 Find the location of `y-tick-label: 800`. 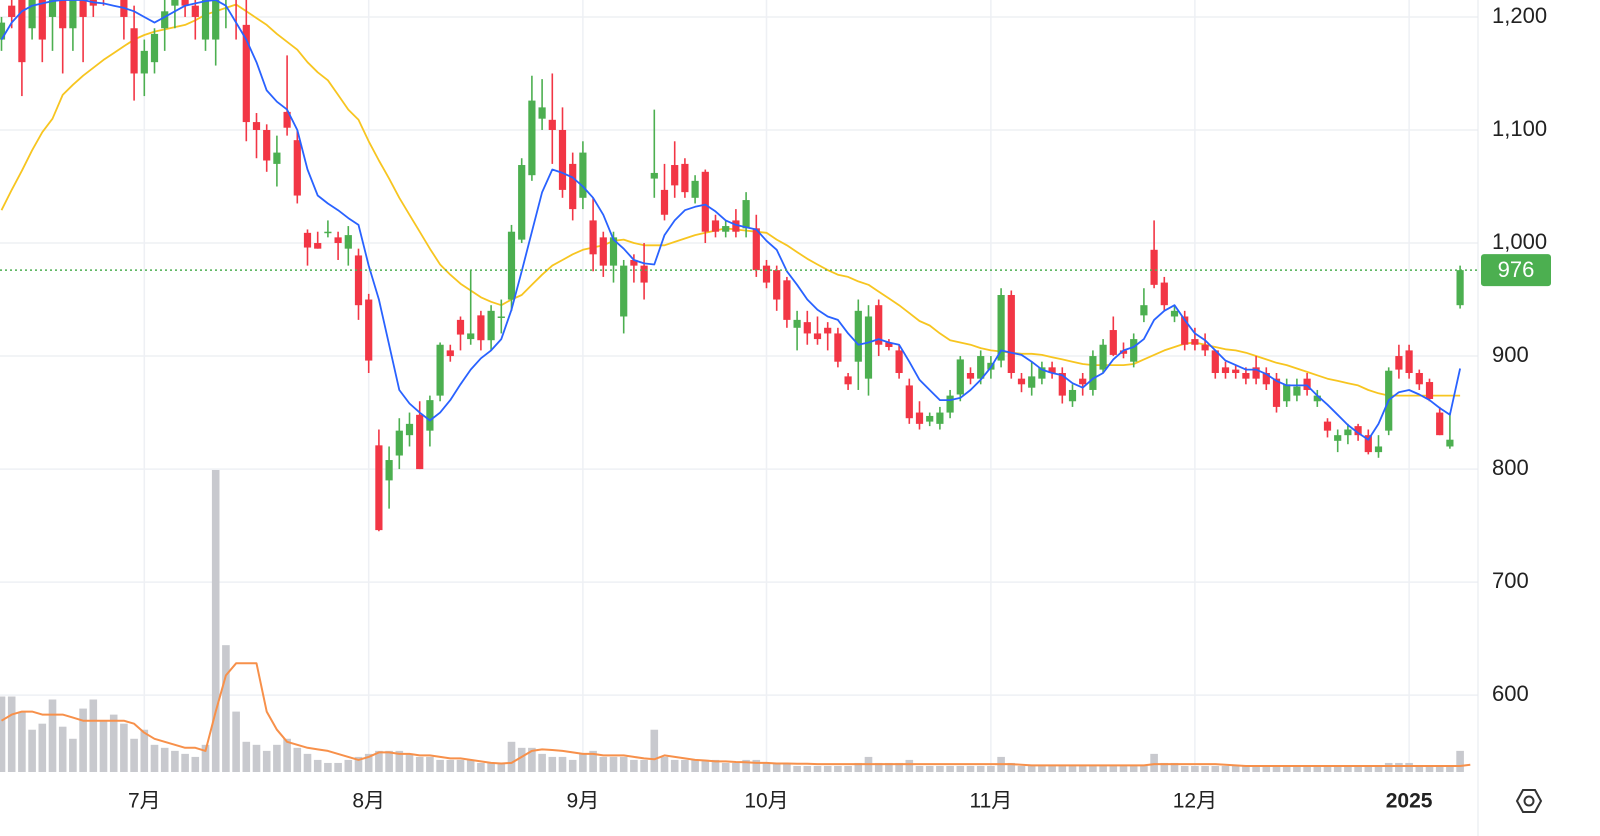

y-tick-label: 800 is located at coordinates (1510, 467).